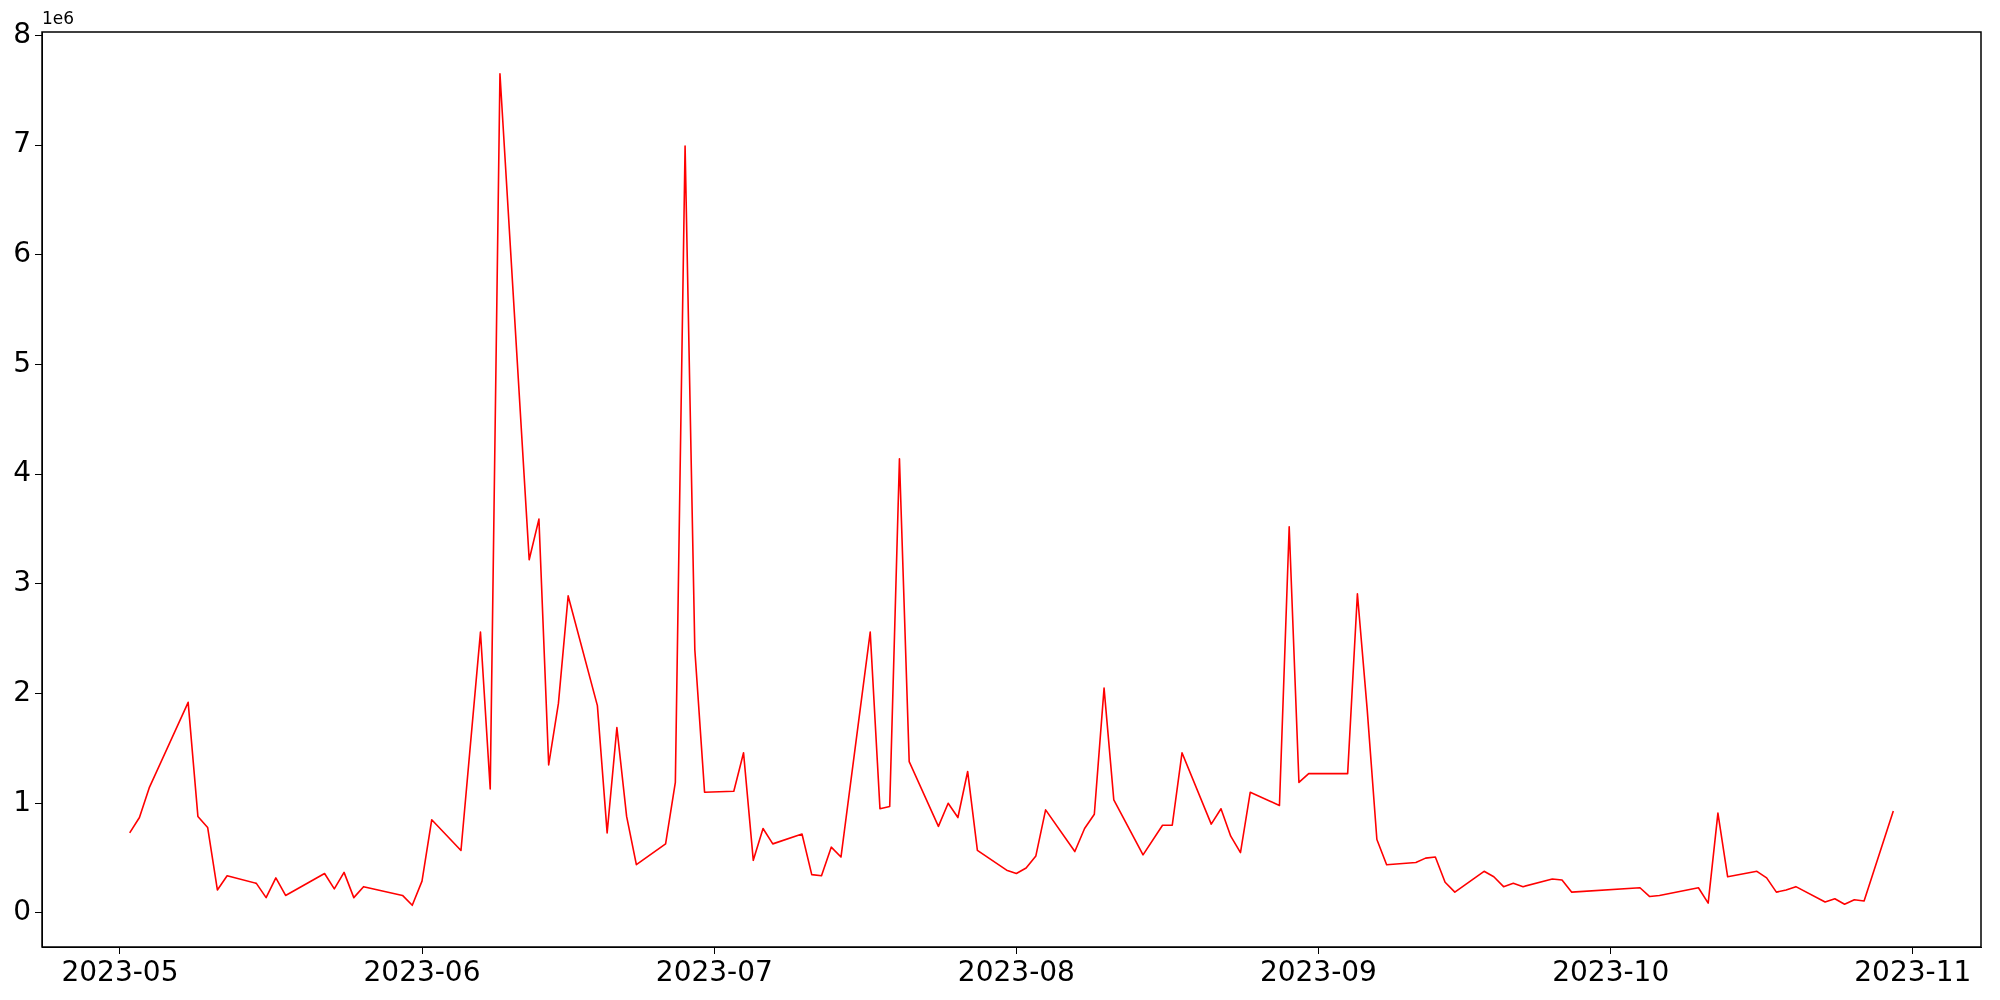  I want to click on y-tick-label: 2, so click(22, 691).